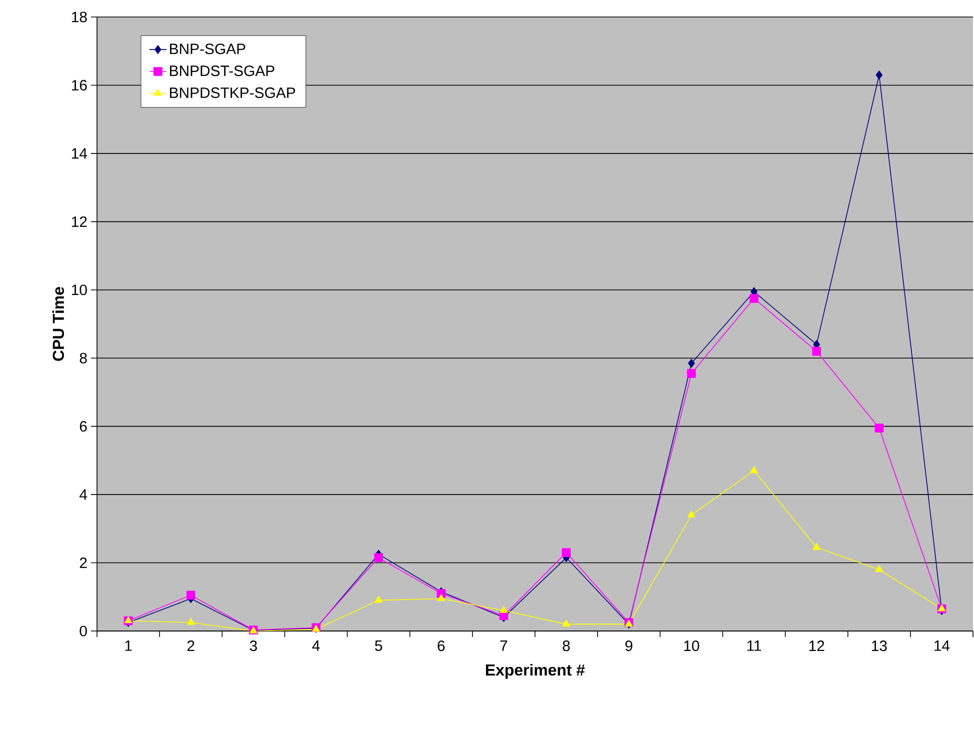 The height and width of the screenshot is (733, 974). What do you see at coordinates (190, 645) in the screenshot?
I see `x-tick-label: 2` at bounding box center [190, 645].